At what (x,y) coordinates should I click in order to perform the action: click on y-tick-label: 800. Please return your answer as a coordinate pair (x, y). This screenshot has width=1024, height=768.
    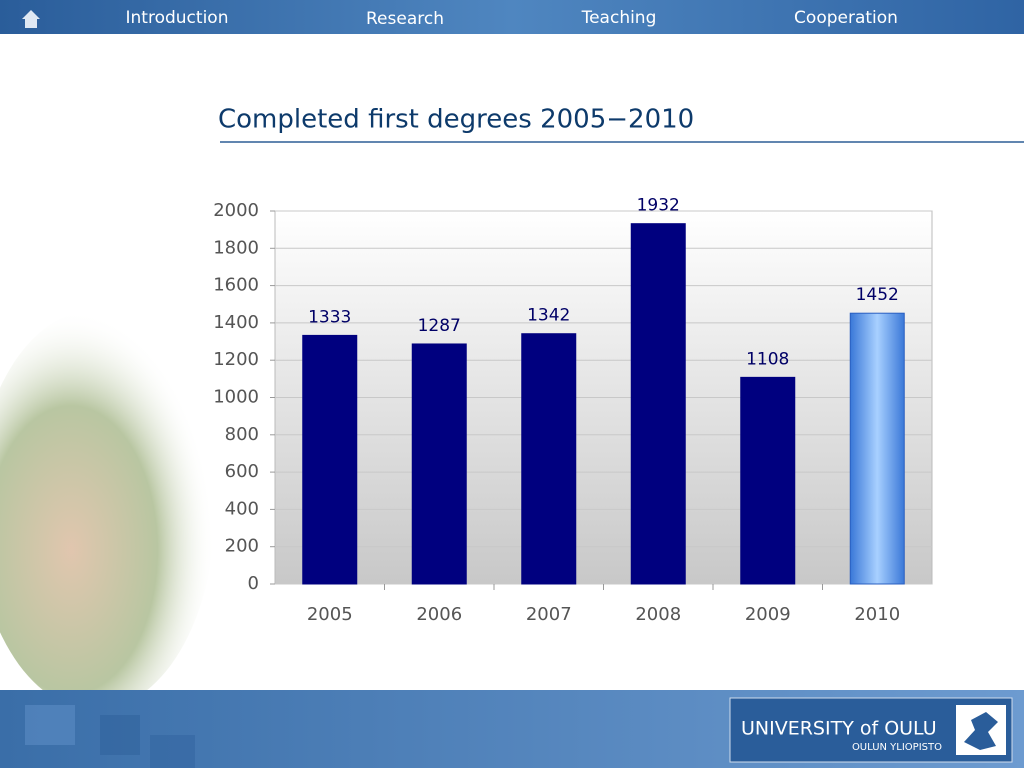
    Looking at the image, I should click on (242, 434).